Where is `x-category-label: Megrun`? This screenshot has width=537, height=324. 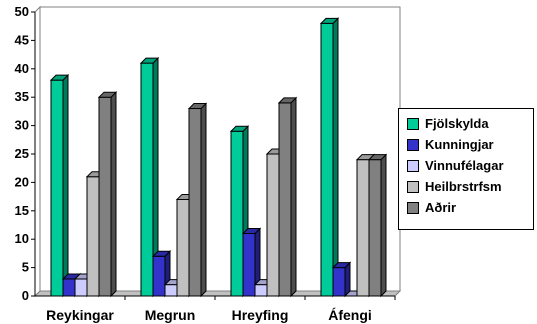 x-category-label: Megrun is located at coordinates (170, 315).